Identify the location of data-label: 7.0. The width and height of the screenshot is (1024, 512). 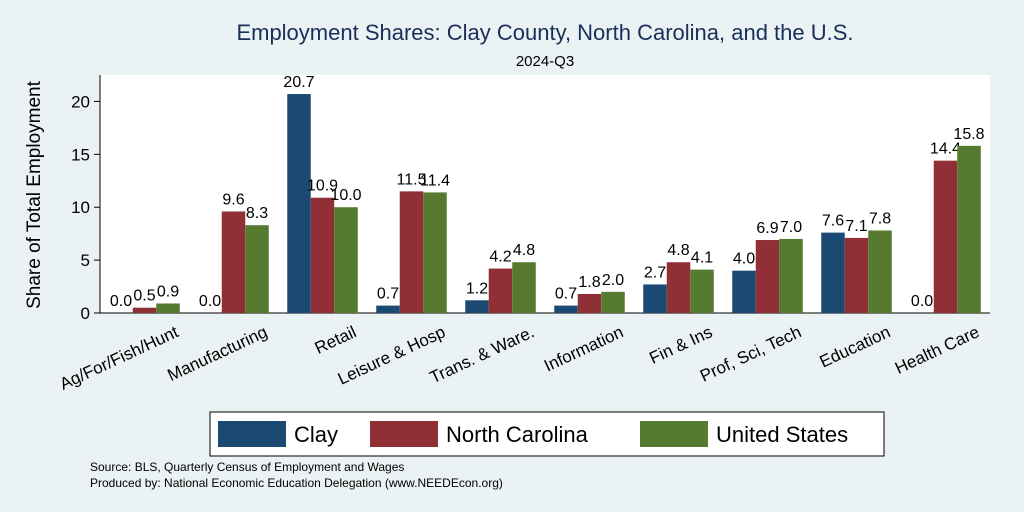
(791, 227).